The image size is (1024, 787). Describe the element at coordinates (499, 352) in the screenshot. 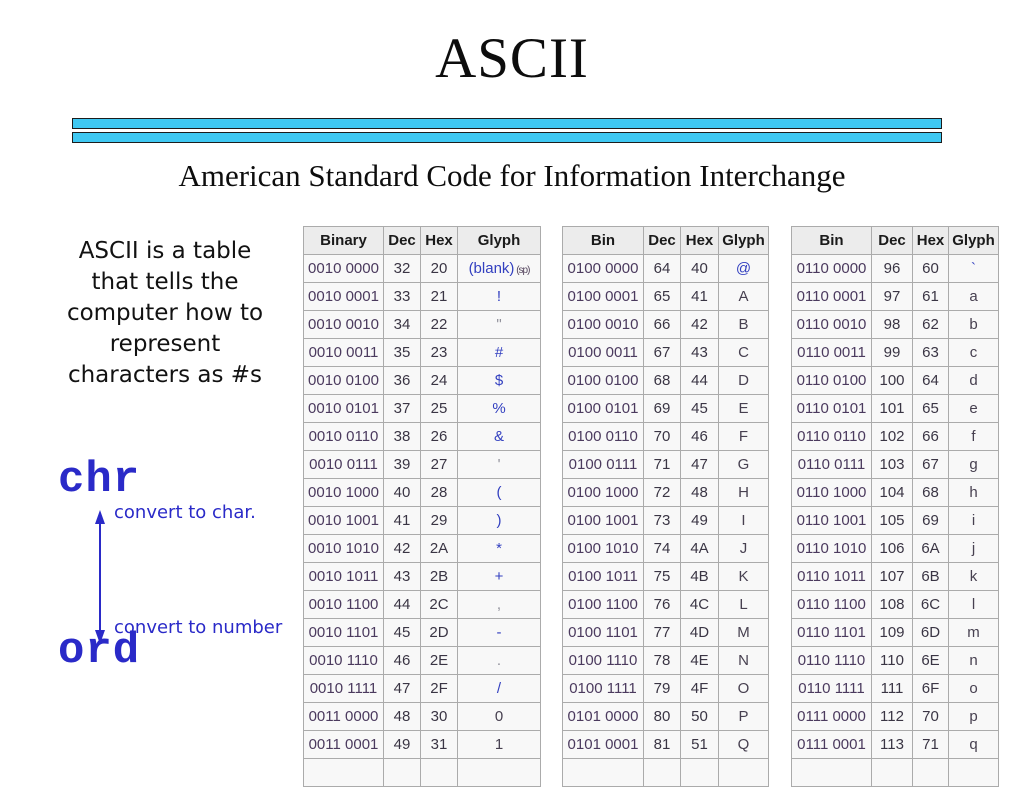

I see `glyph-text: #` at that location.